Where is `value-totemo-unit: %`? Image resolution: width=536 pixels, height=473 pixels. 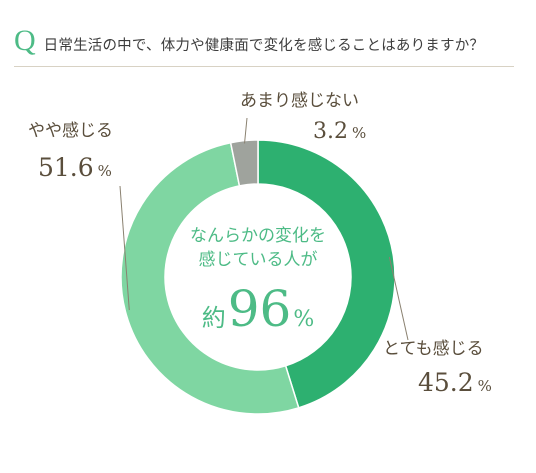 value-totemo-unit: % is located at coordinates (485, 386).